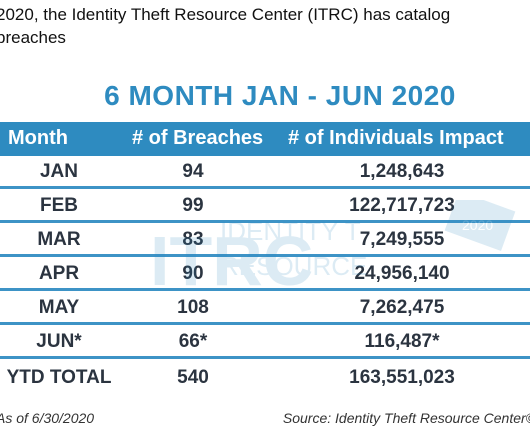  What do you see at coordinates (47, 418) in the screenshot?
I see `as-of-date: As of 6/30/2020` at bounding box center [47, 418].